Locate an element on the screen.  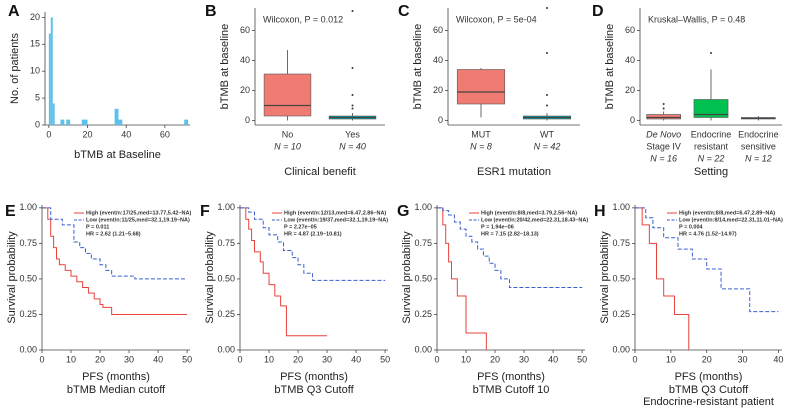
annotation: HR = 4.76 (1.52–14.97) is located at coordinates (708, 234).